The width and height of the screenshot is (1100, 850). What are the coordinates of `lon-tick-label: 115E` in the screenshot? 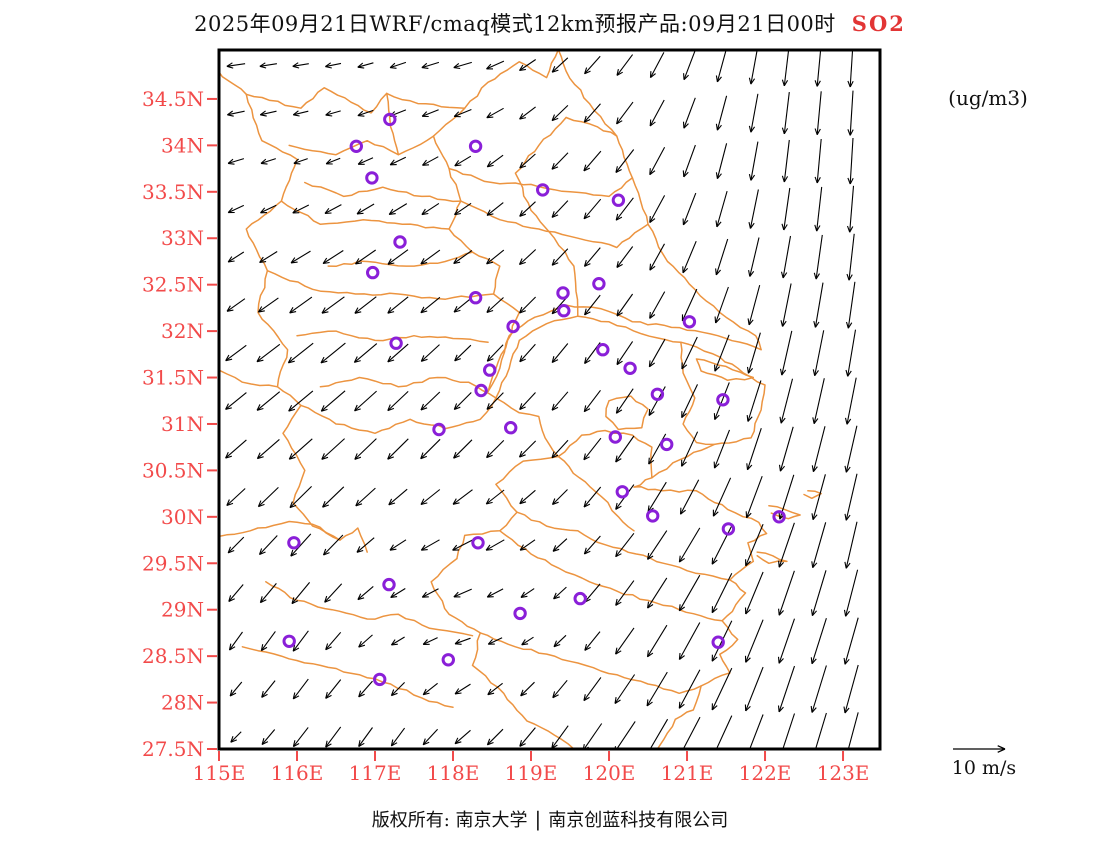 It's located at (219, 773).